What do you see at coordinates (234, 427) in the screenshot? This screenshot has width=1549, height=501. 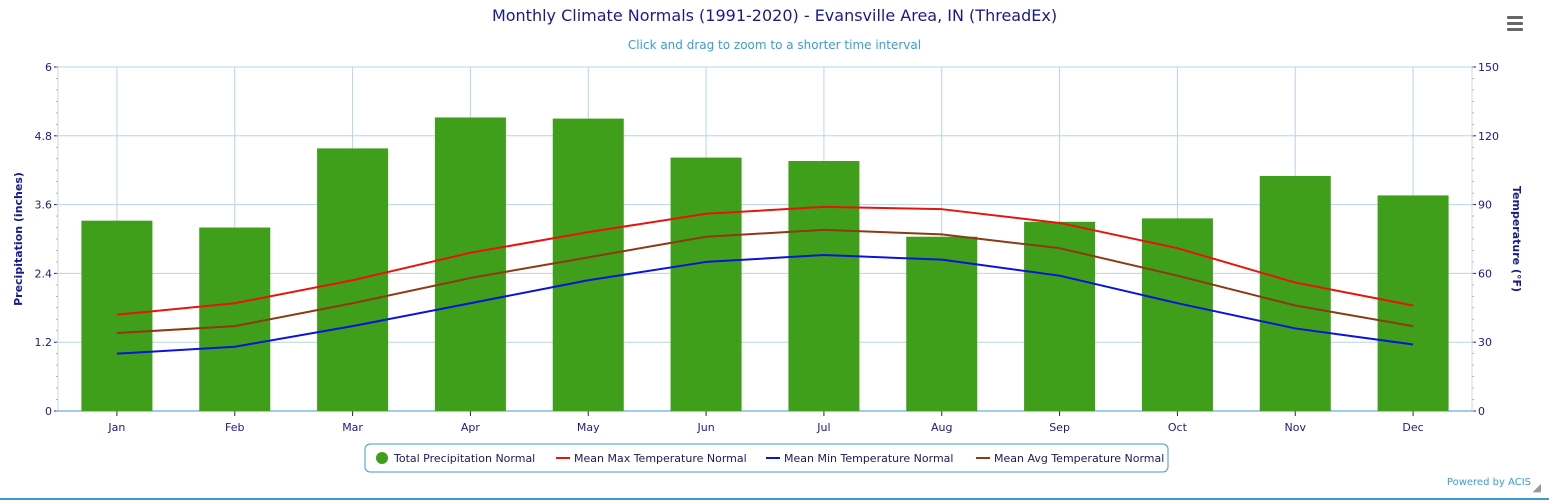 I see `x-axis-tick-label: Feb` at bounding box center [234, 427].